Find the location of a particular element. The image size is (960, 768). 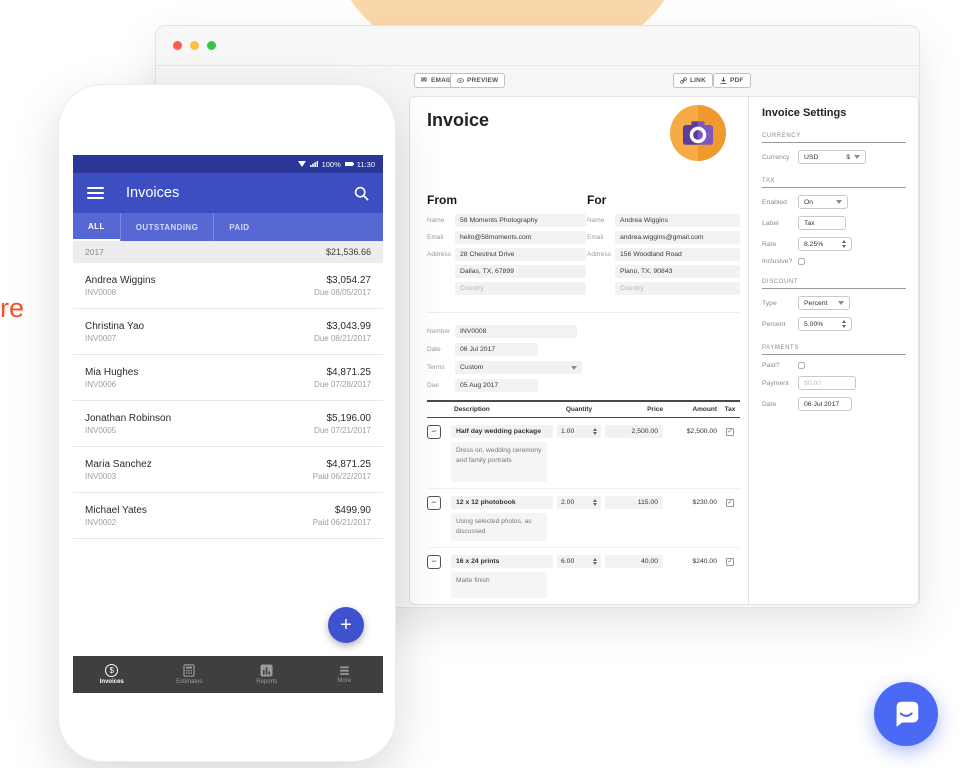

pdf-button: PDF is located at coordinates (732, 80).